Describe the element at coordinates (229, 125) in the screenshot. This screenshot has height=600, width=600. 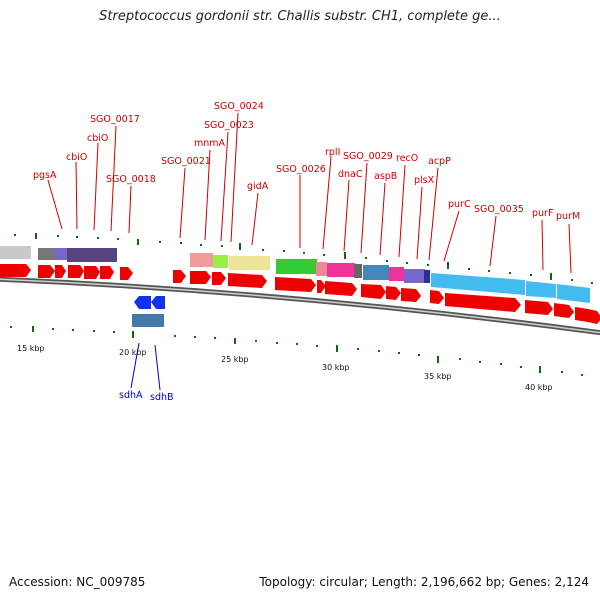
I see `gene-label: SGO_0023` at that location.